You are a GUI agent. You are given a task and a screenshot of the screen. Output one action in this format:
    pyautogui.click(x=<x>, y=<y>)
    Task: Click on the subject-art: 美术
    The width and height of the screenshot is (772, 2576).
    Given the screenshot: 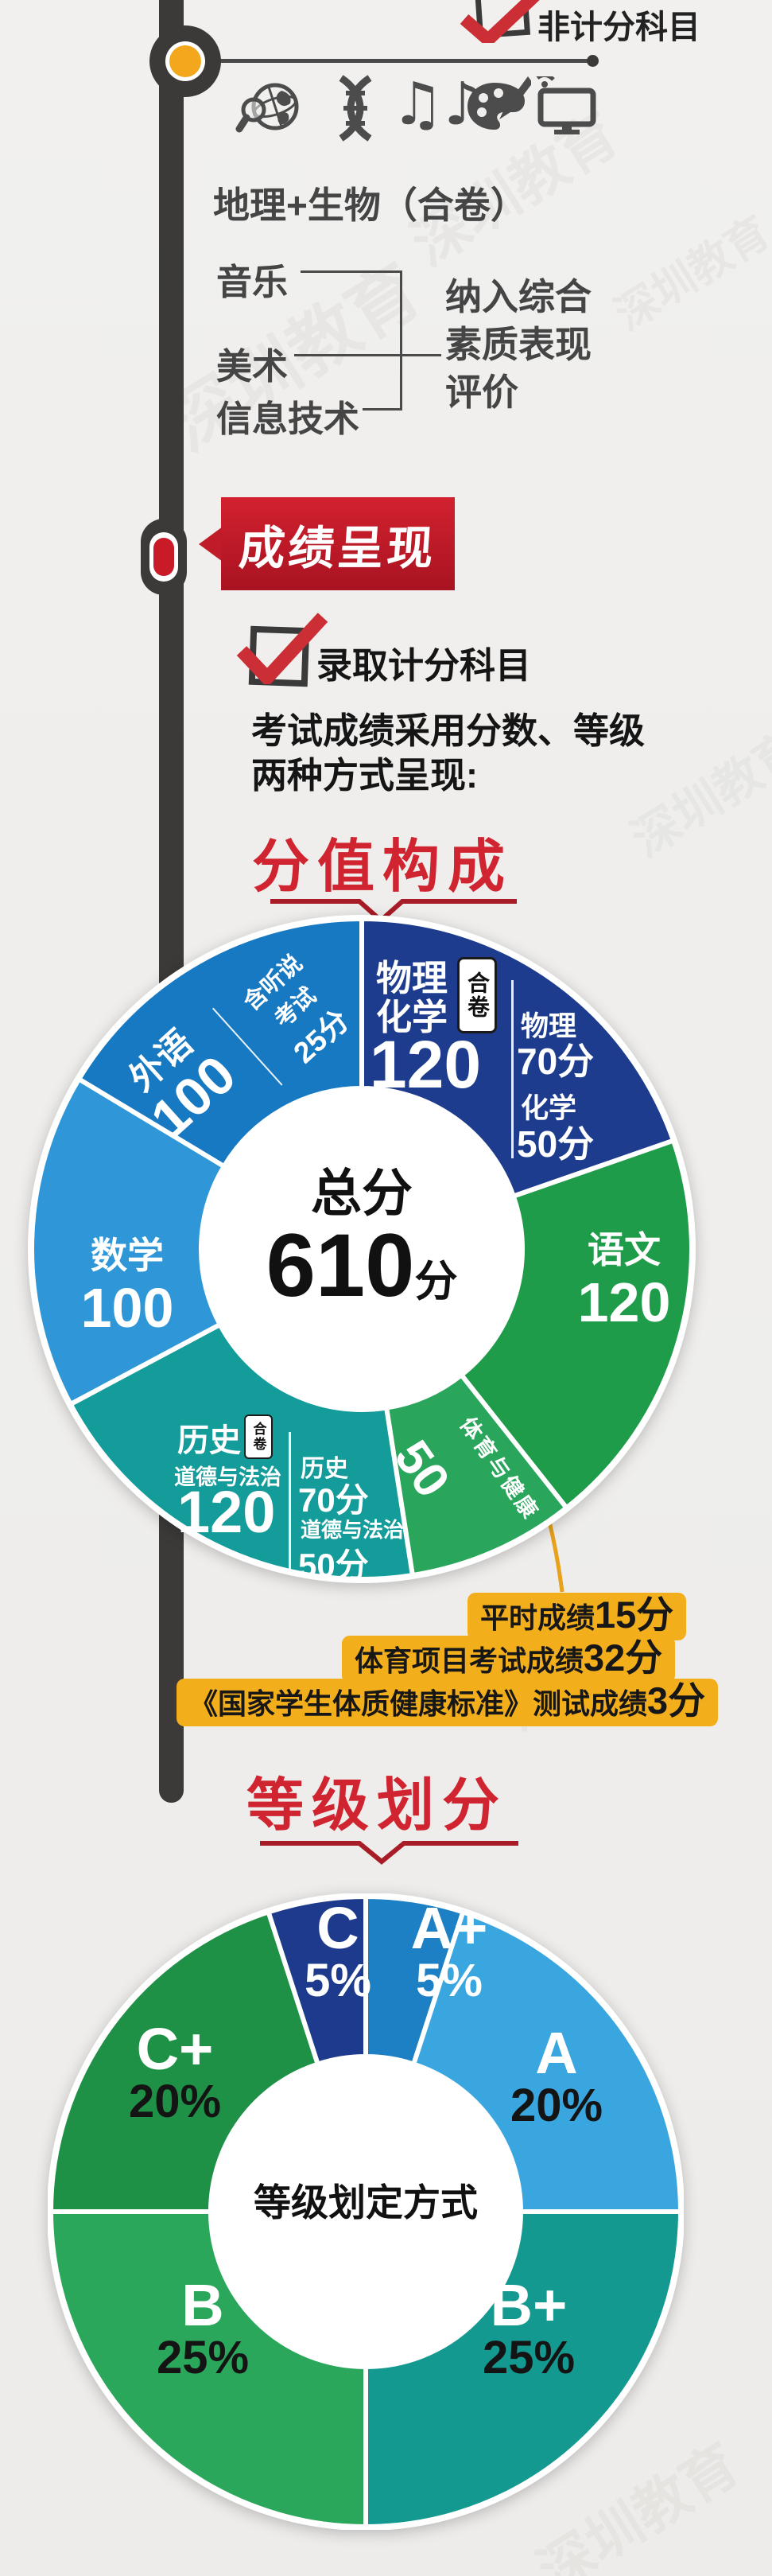 What is the action you would take?
    pyautogui.click(x=253, y=367)
    